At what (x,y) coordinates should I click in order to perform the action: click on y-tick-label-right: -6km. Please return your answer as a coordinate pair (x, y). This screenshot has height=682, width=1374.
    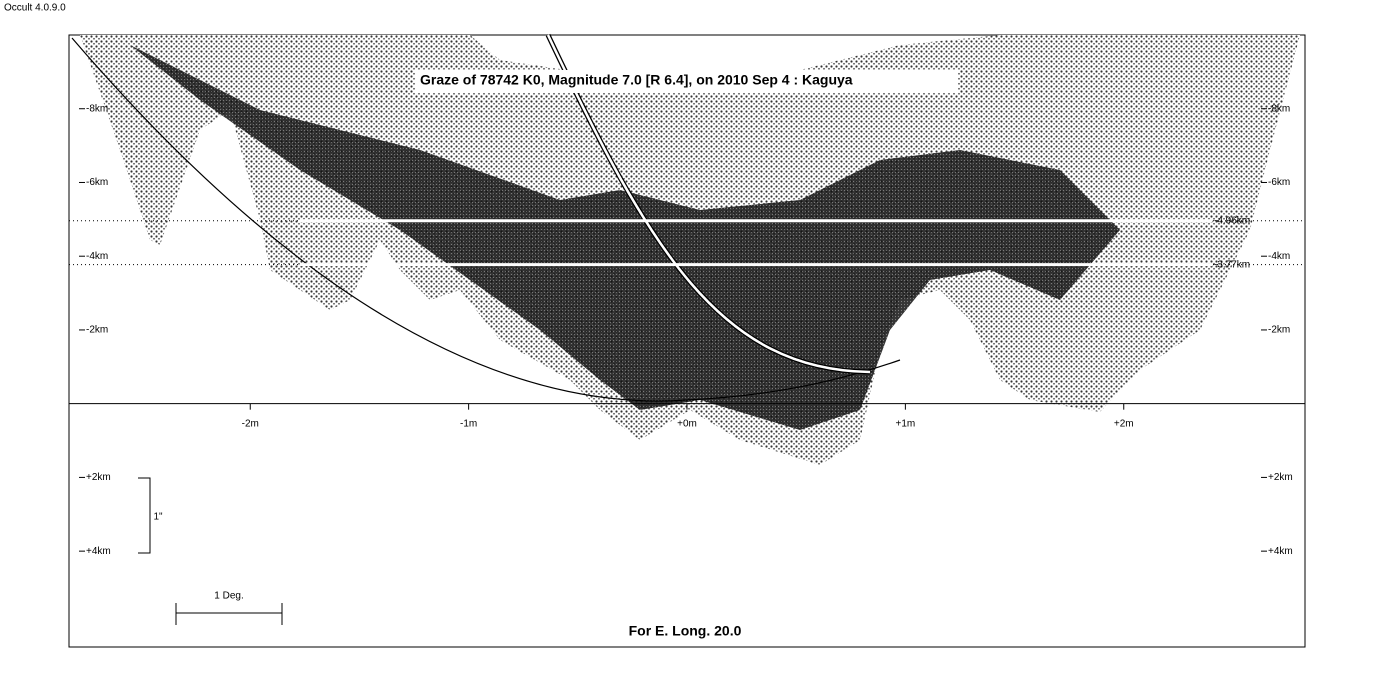
    Looking at the image, I should click on (1279, 182).